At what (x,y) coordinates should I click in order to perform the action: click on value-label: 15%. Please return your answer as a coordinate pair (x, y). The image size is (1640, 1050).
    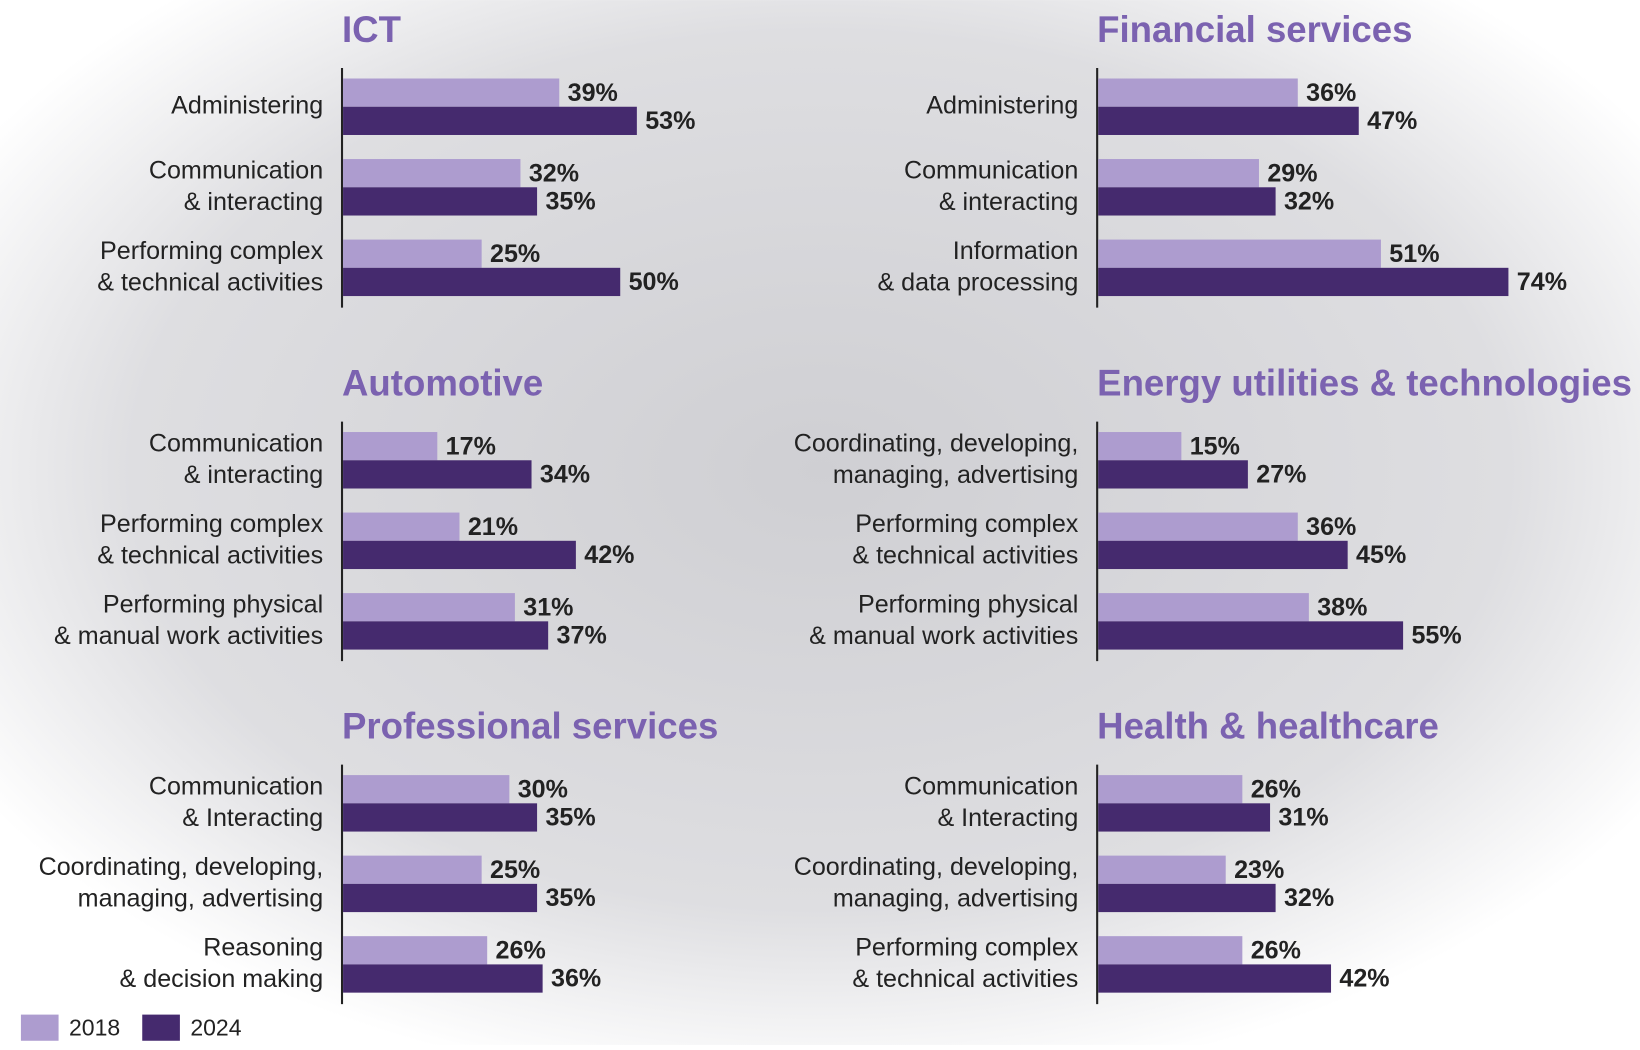
    Looking at the image, I should click on (1215, 446).